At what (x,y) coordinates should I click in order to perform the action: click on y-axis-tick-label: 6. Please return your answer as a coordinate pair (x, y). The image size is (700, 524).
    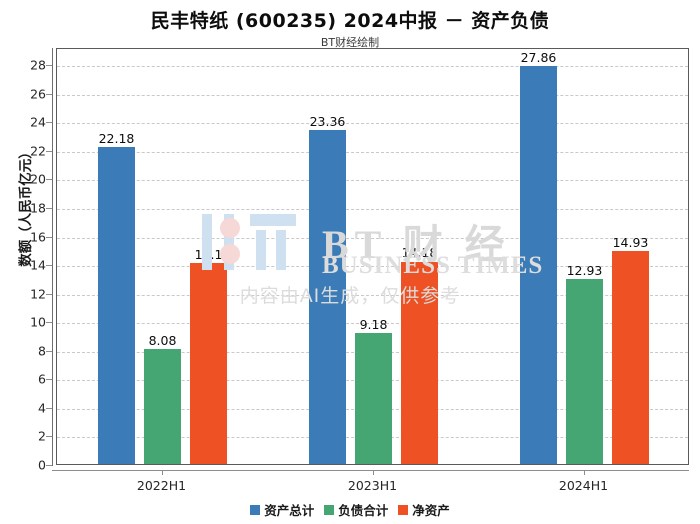
    Looking at the image, I should click on (42, 379).